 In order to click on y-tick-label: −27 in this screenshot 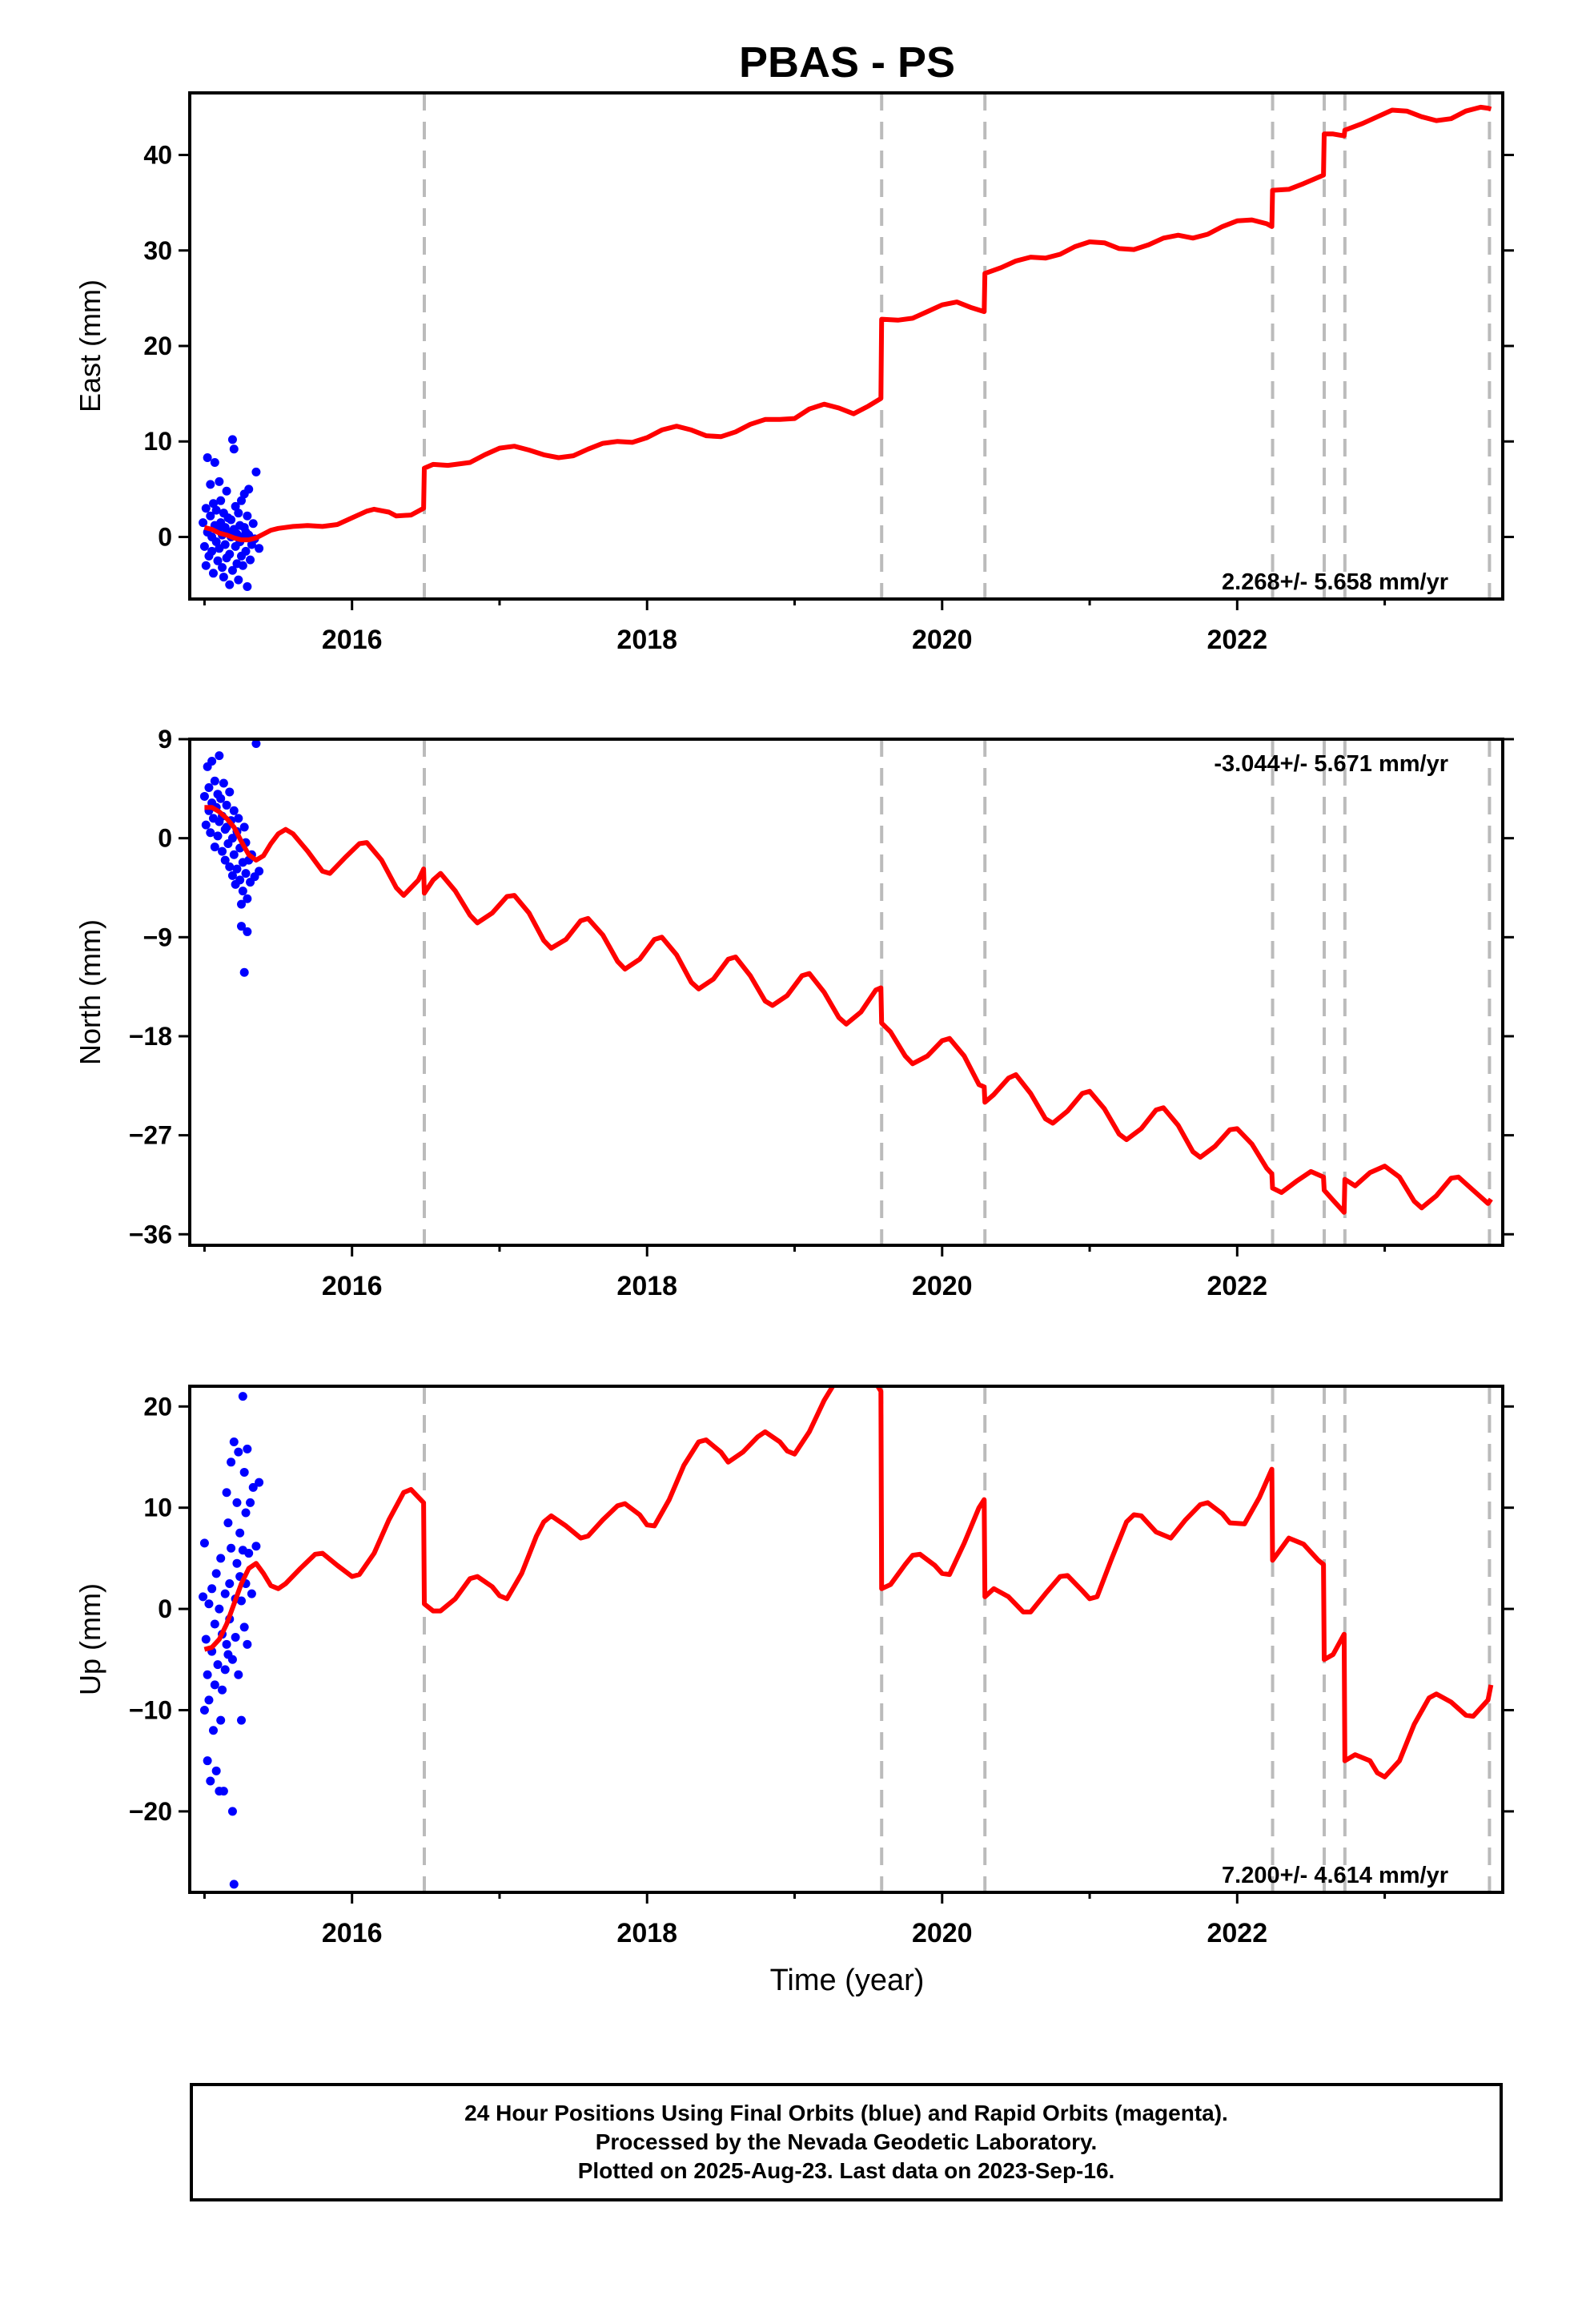, I will do `click(151, 1135)`.